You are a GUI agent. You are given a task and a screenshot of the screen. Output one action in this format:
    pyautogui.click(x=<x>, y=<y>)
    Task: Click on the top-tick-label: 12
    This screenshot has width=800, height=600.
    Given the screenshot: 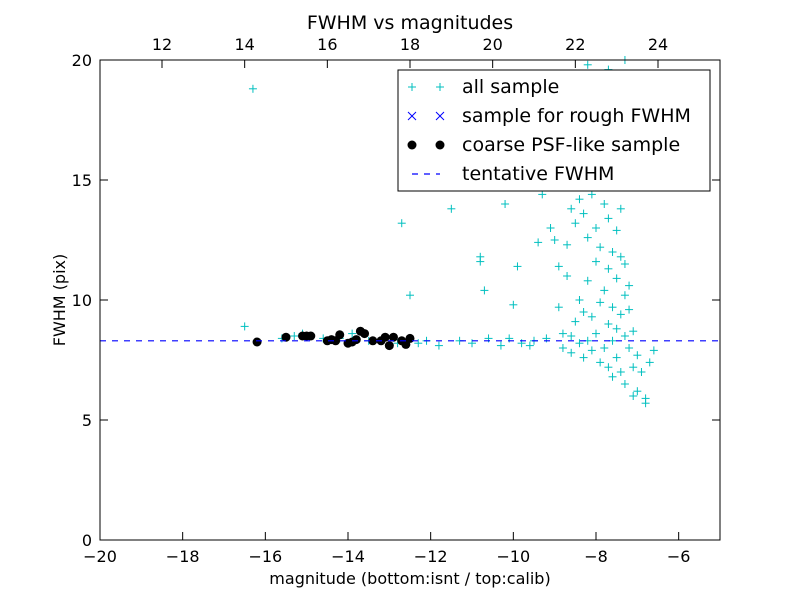 What is the action you would take?
    pyautogui.click(x=162, y=44)
    